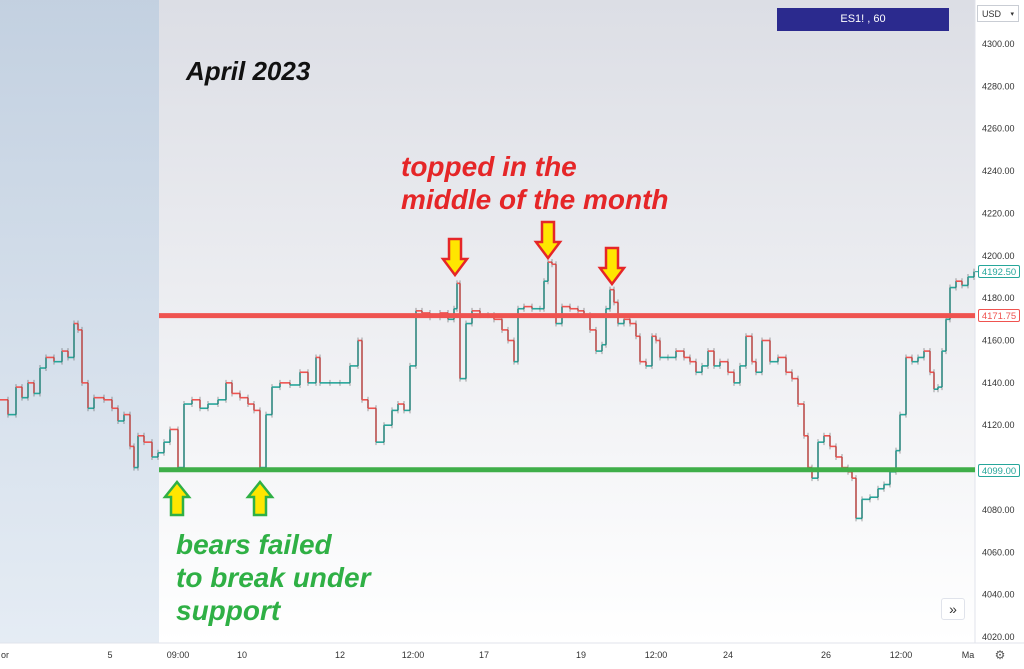 The height and width of the screenshot is (669, 1024). Describe the element at coordinates (999, 470) in the screenshot. I see `support-price-tag: 4099.00` at that location.